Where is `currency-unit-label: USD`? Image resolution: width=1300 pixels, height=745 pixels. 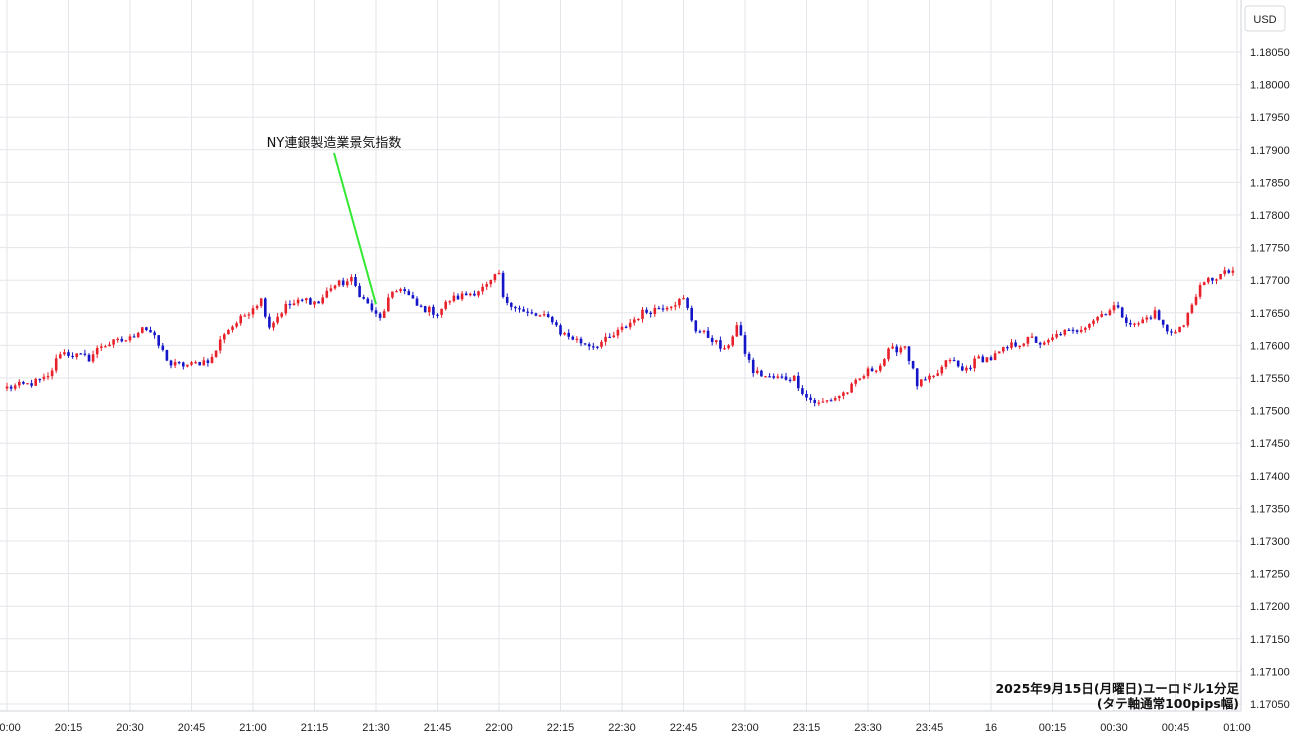
currency-unit-label: USD is located at coordinates (1264, 20).